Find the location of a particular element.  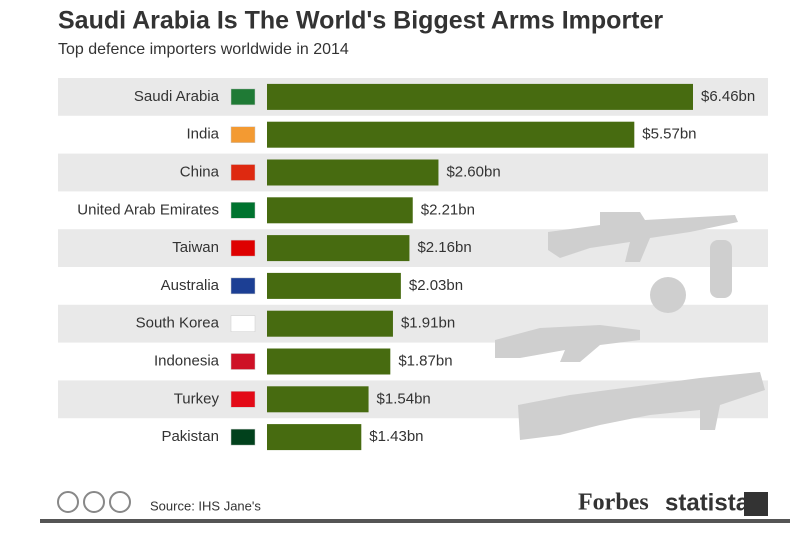

value-label: $2.16bn is located at coordinates (444, 247).